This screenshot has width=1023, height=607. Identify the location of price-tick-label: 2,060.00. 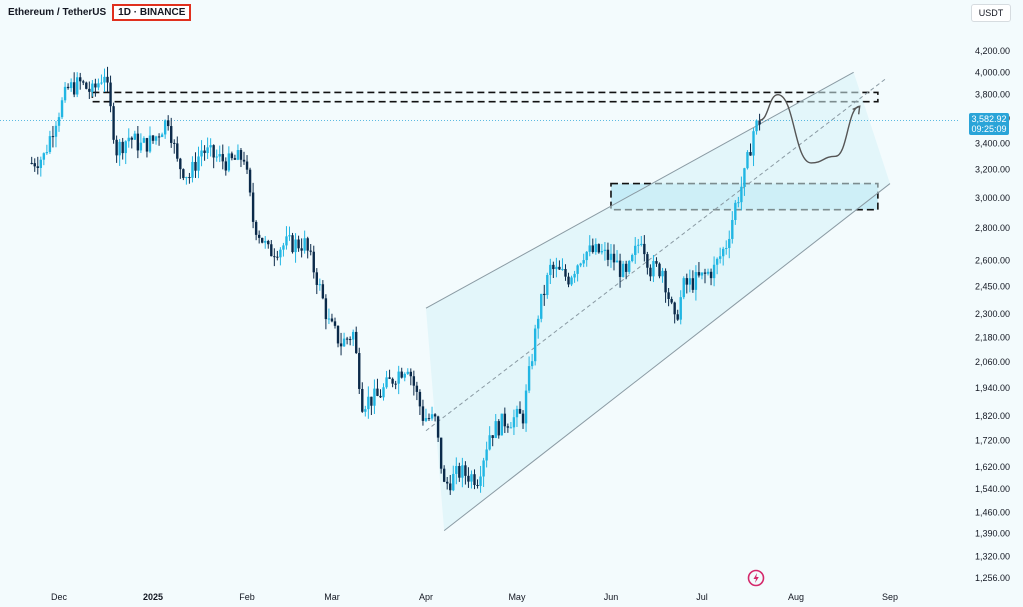
(992, 362).